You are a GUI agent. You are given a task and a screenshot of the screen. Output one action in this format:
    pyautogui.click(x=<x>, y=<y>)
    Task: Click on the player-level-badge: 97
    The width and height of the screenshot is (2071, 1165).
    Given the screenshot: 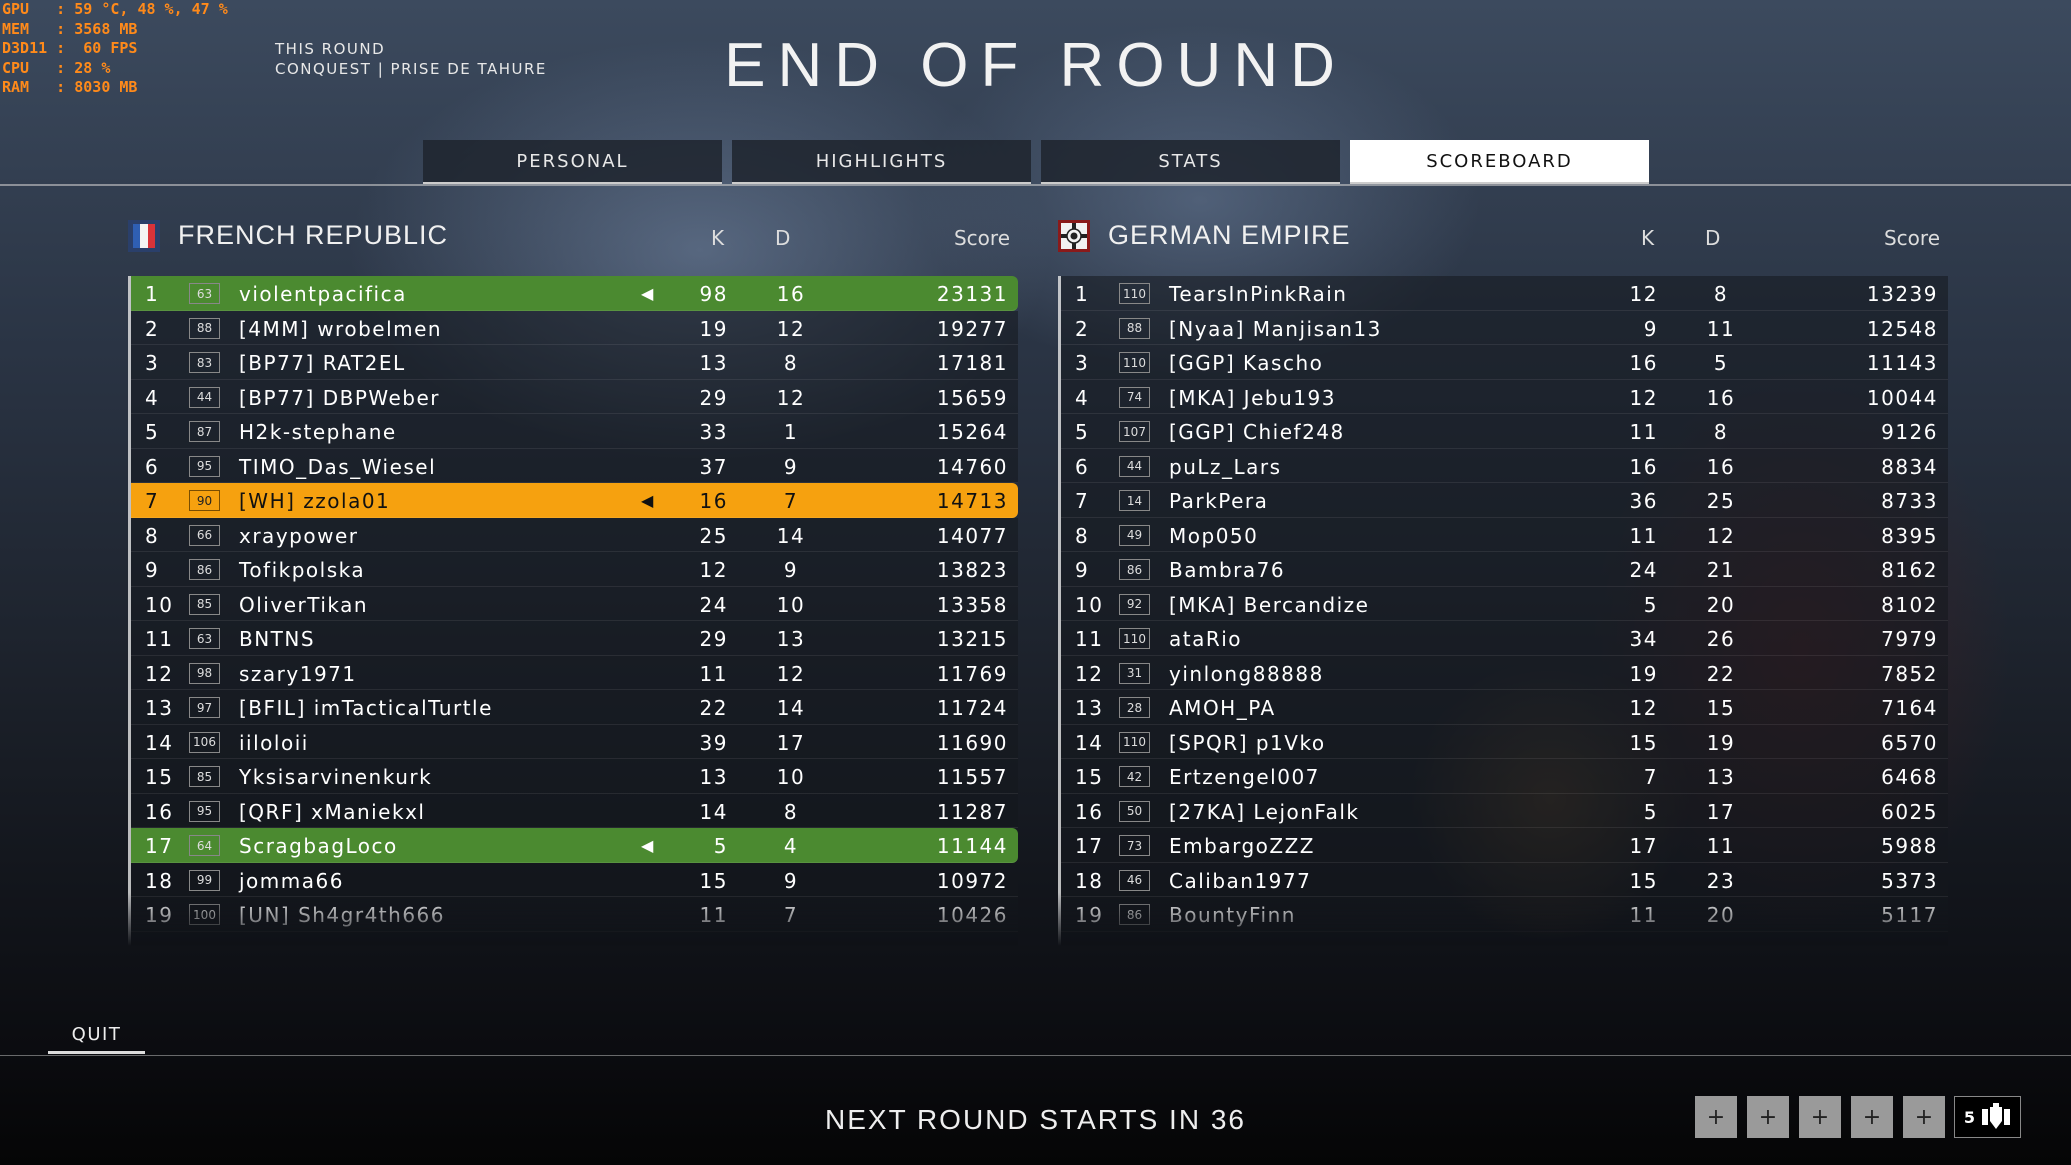 What is the action you would take?
    pyautogui.click(x=204, y=707)
    